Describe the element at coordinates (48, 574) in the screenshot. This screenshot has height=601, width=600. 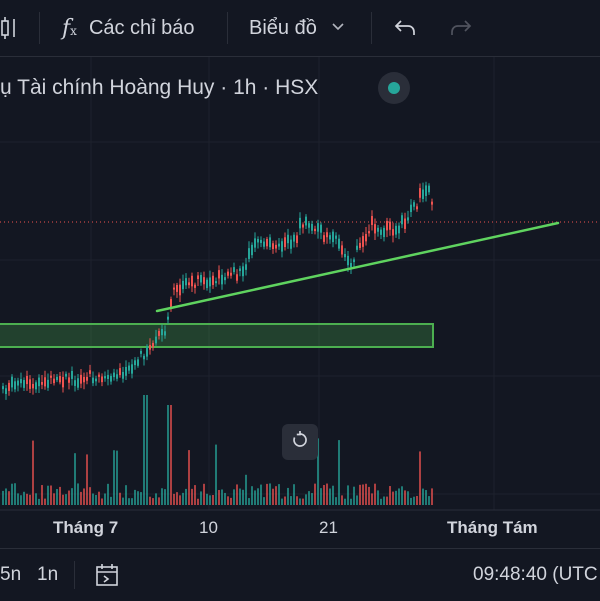
I see `interval-1-button: 1n` at that location.